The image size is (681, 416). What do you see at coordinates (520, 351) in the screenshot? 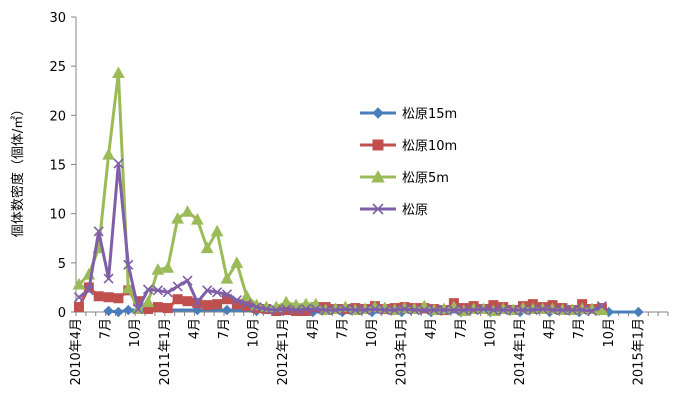
I see `x-tick-label: 2014年1月` at bounding box center [520, 351].